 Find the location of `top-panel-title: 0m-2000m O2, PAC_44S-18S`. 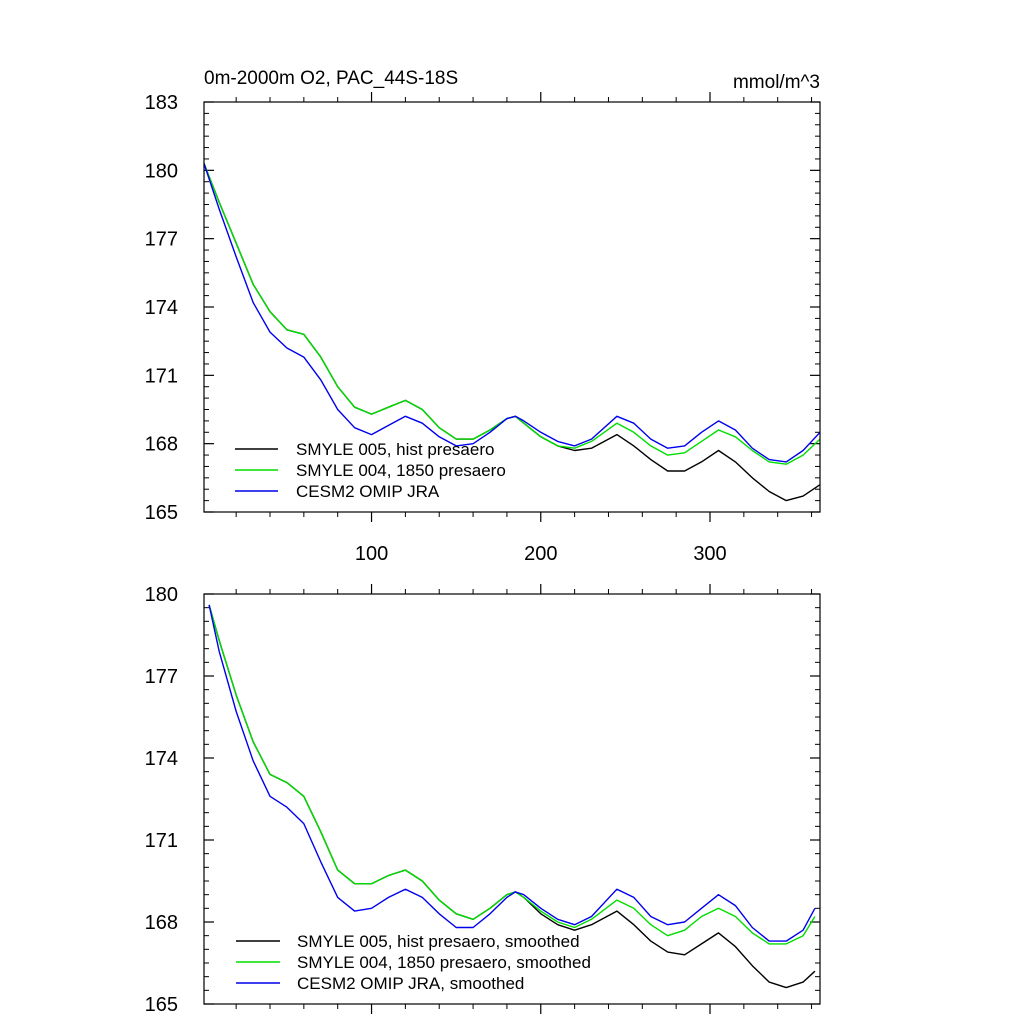

top-panel-title: 0m-2000m O2, PAC_44S-18S is located at coordinates (331, 78).